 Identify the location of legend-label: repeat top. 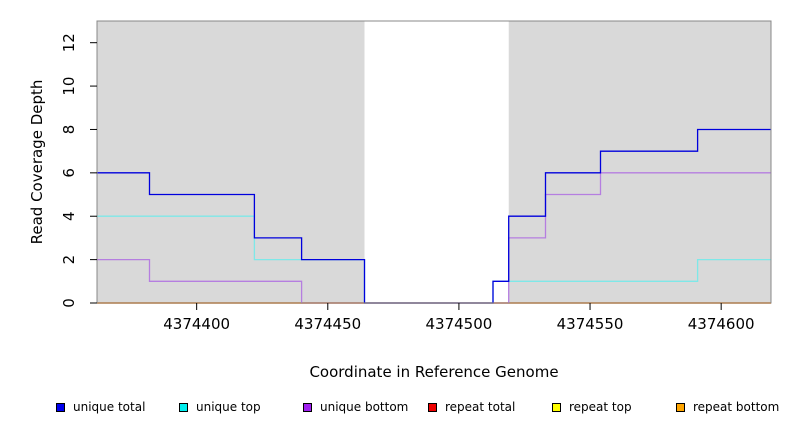
(600, 407).